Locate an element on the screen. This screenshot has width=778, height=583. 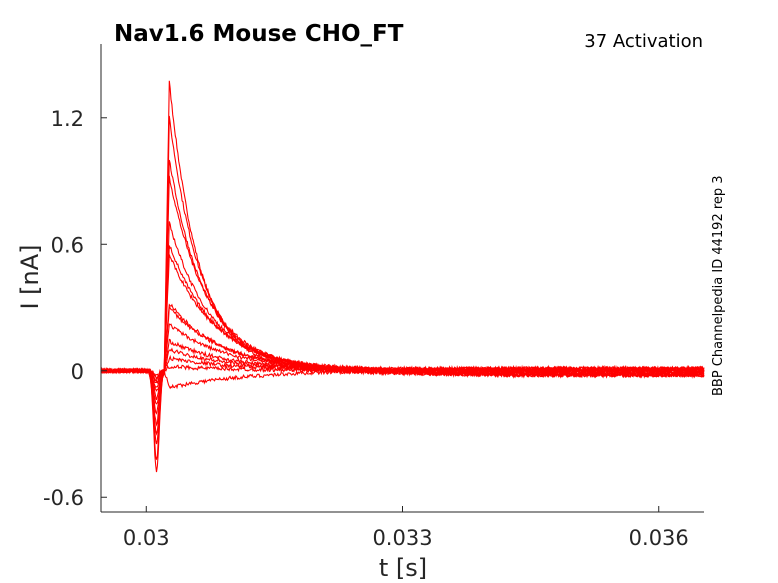
y-tick-label: 0 is located at coordinates (77, 372).